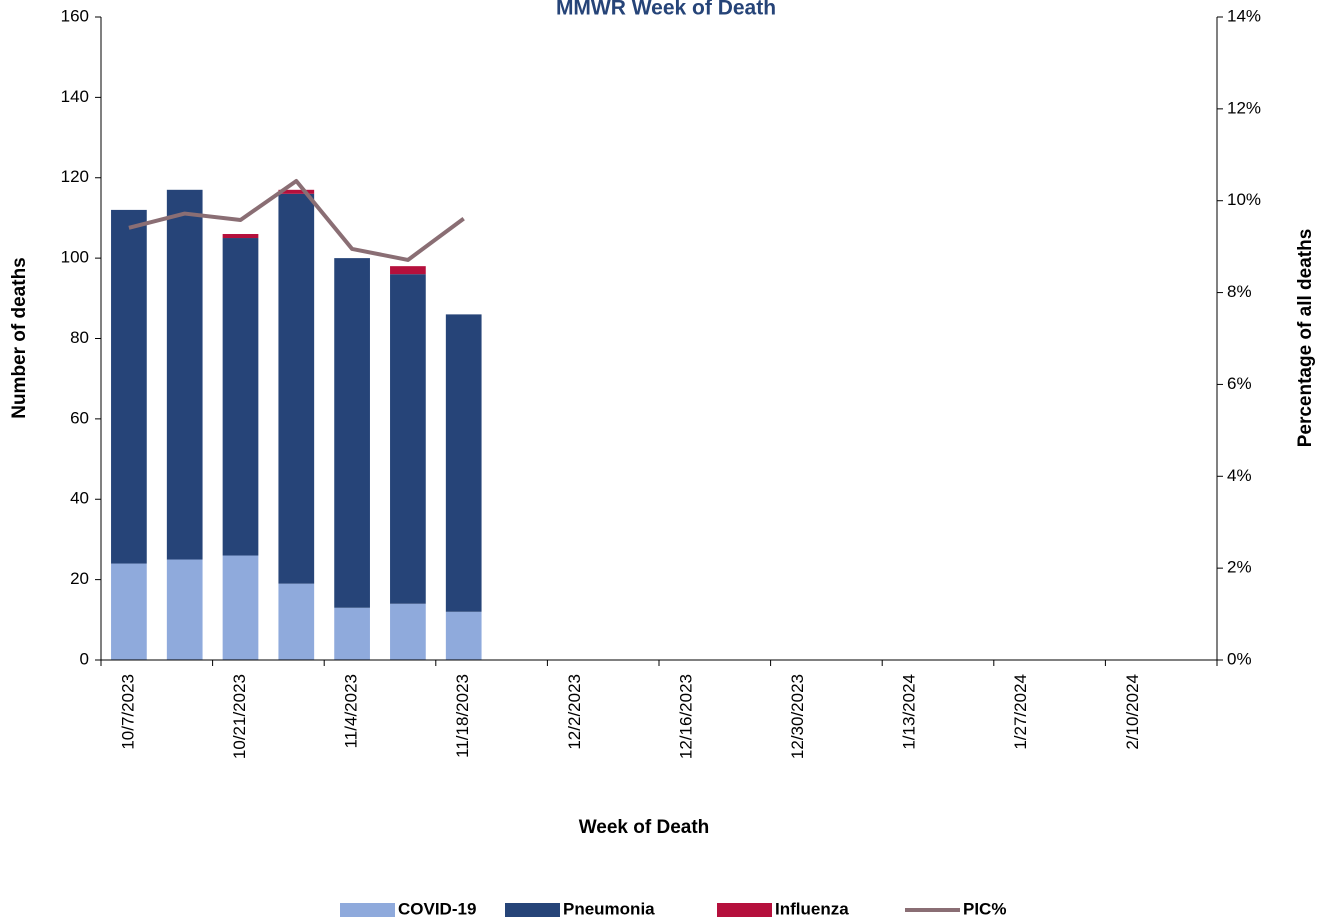  What do you see at coordinates (1132, 712) in the screenshot?
I see `x-tick-label: 2/10/2024` at bounding box center [1132, 712].